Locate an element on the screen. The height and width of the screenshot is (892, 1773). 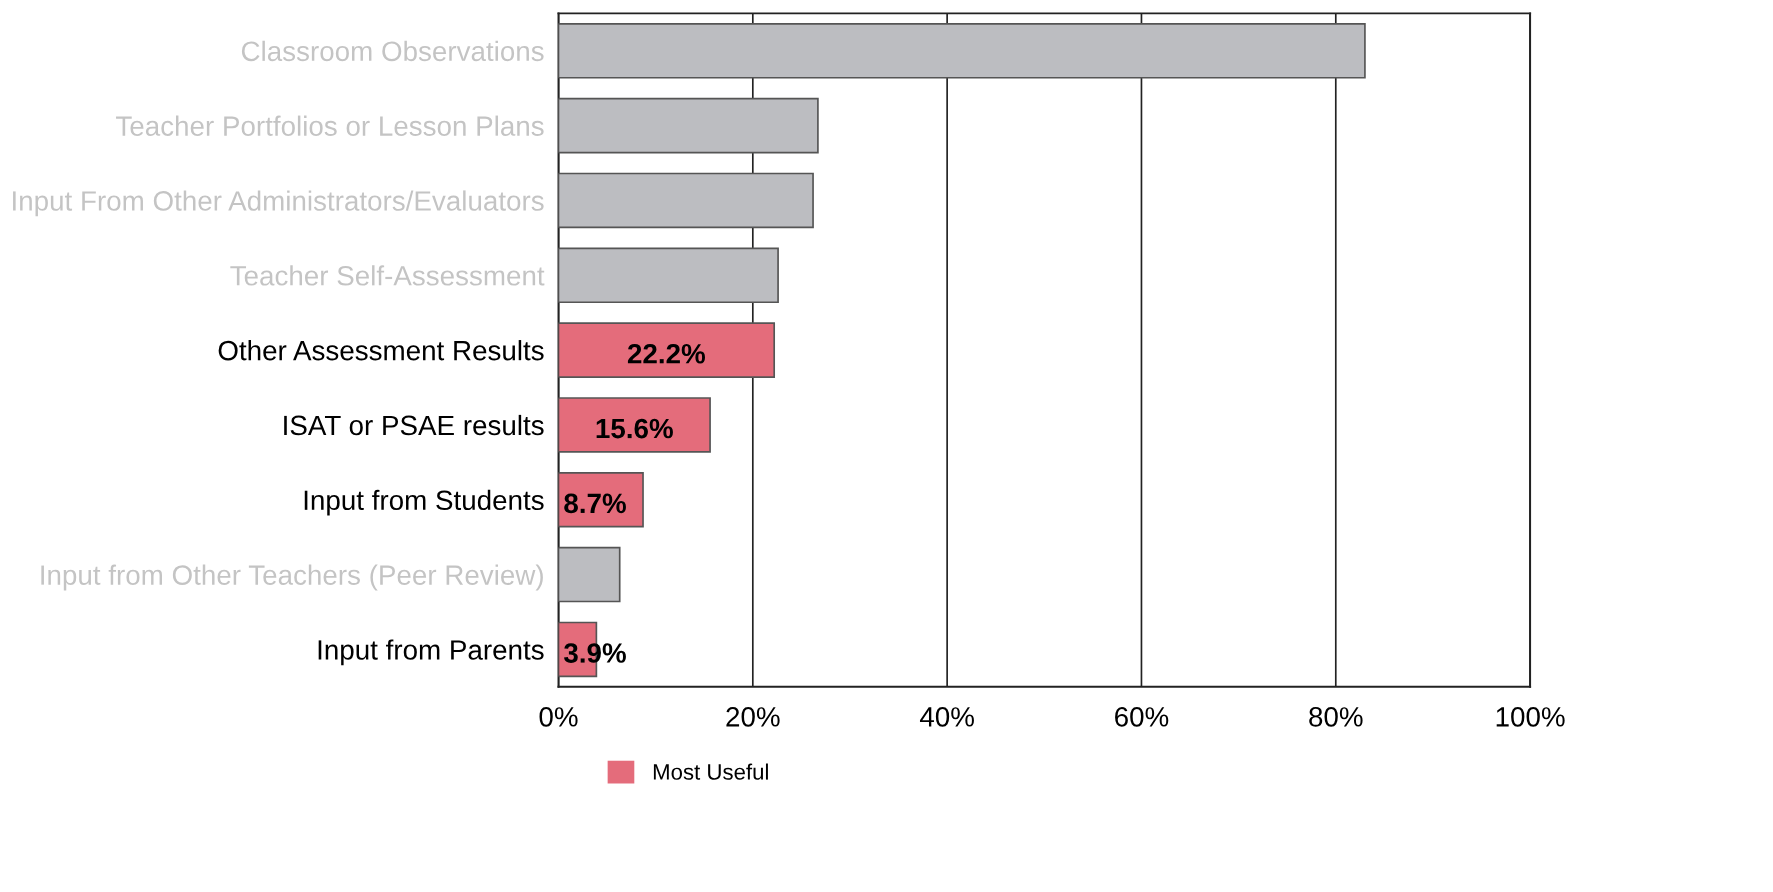
y-tick-label: Input from Other Teachers (Peer Review) is located at coordinates (292, 577).